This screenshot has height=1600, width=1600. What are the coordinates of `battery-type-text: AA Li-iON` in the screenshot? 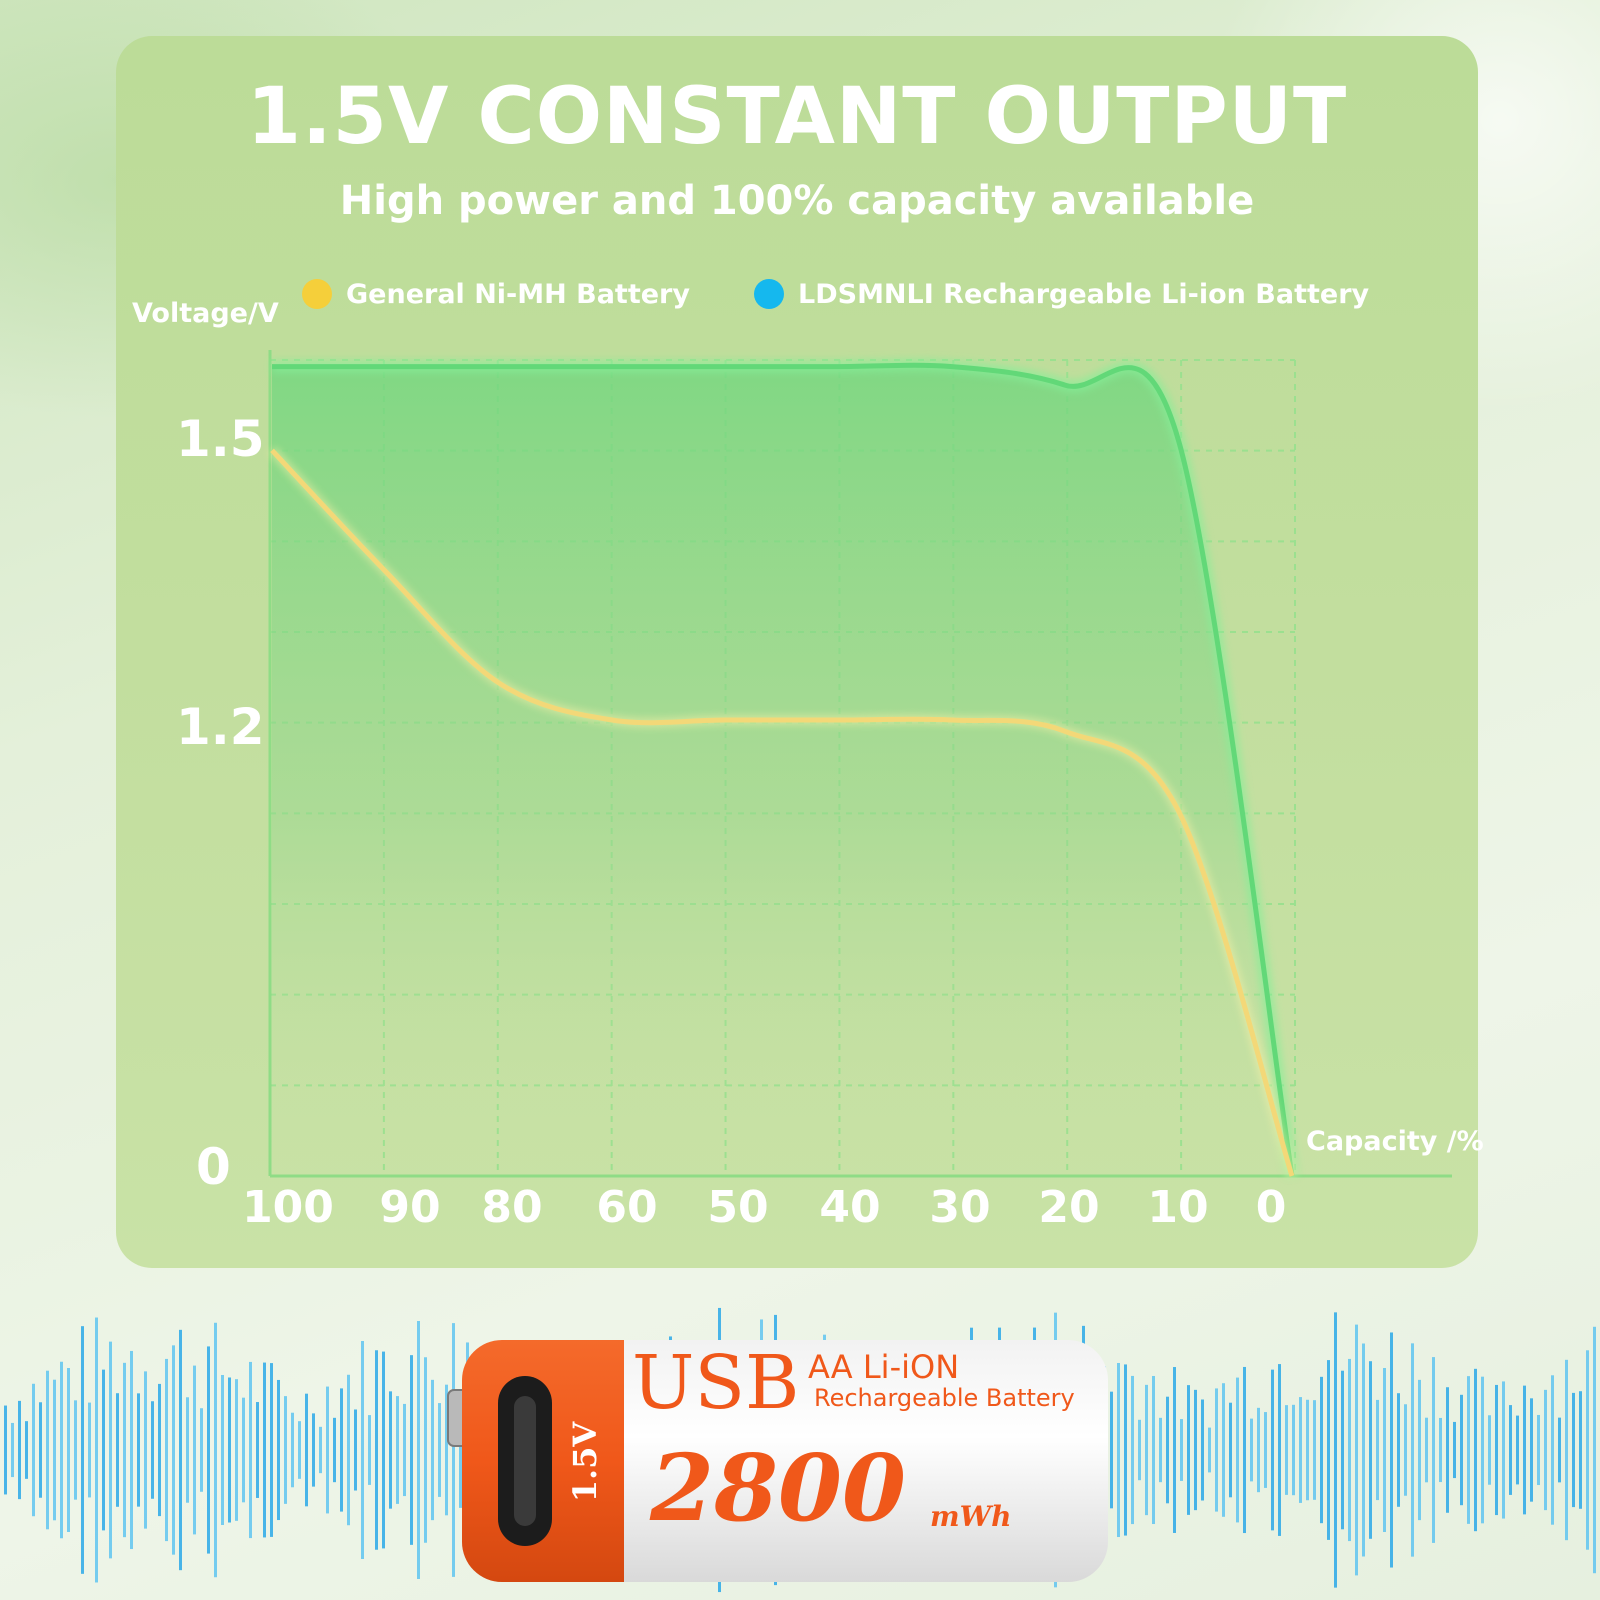 It's located at (883, 1367).